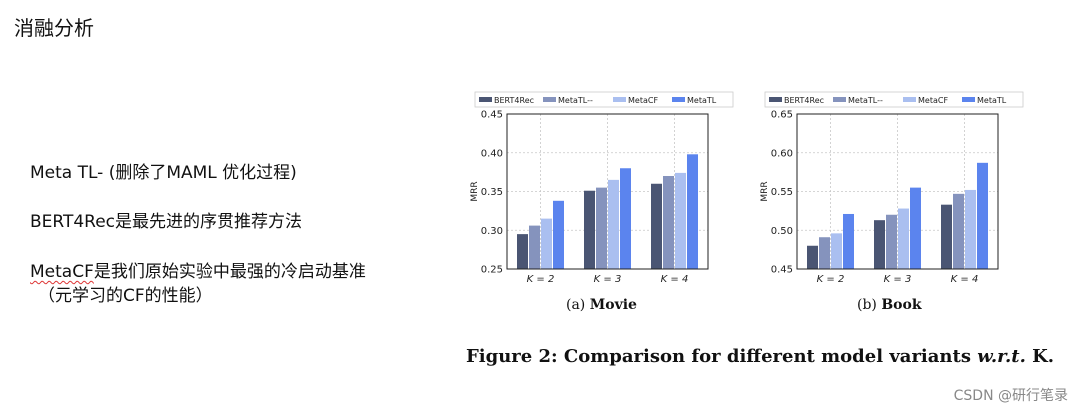 Image resolution: width=1082 pixels, height=415 pixels. Describe the element at coordinates (898, 279) in the screenshot. I see `book-xtick-label: K = 3` at that location.